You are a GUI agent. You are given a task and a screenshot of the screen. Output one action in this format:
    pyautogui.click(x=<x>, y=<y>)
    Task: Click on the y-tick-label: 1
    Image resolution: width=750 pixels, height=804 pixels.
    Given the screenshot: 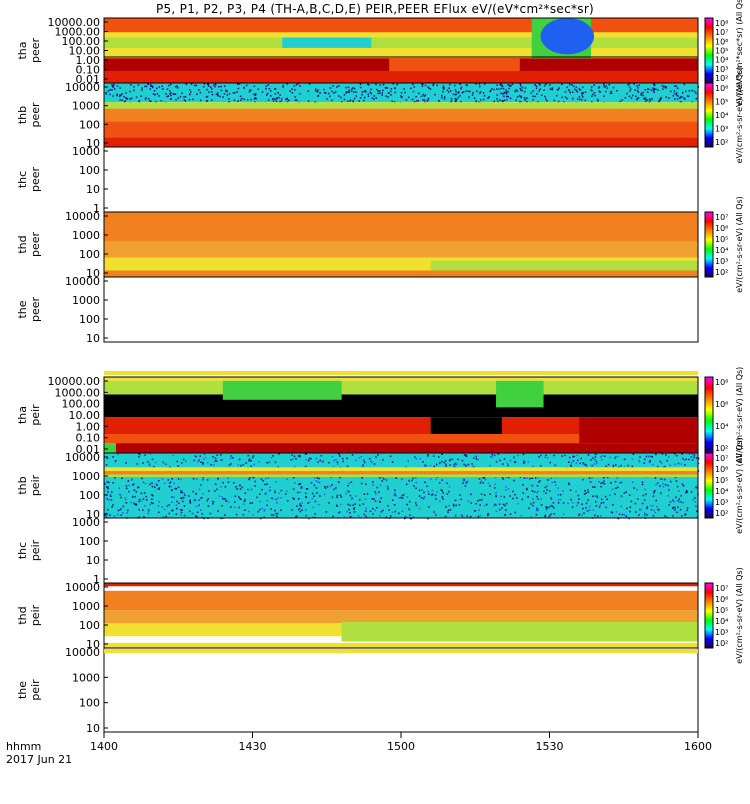 What is the action you would take?
    pyautogui.click(x=96, y=208)
    